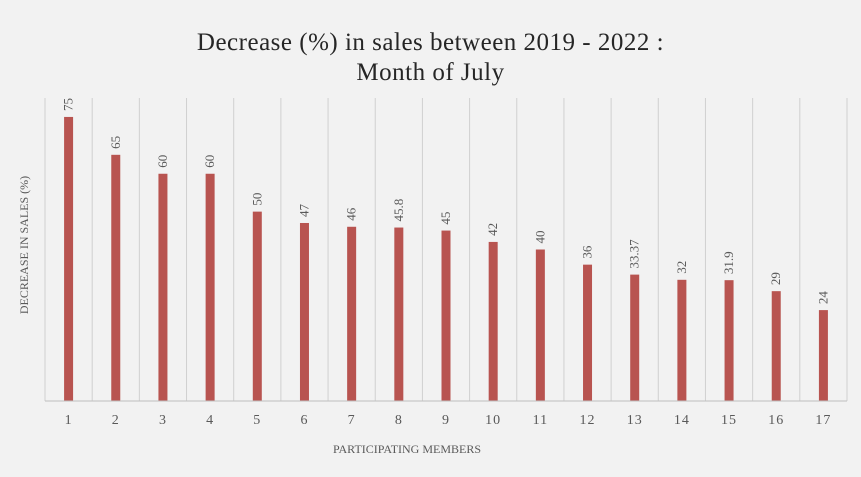 The image size is (861, 477). I want to click on data-label-3: 60, so click(162, 161).